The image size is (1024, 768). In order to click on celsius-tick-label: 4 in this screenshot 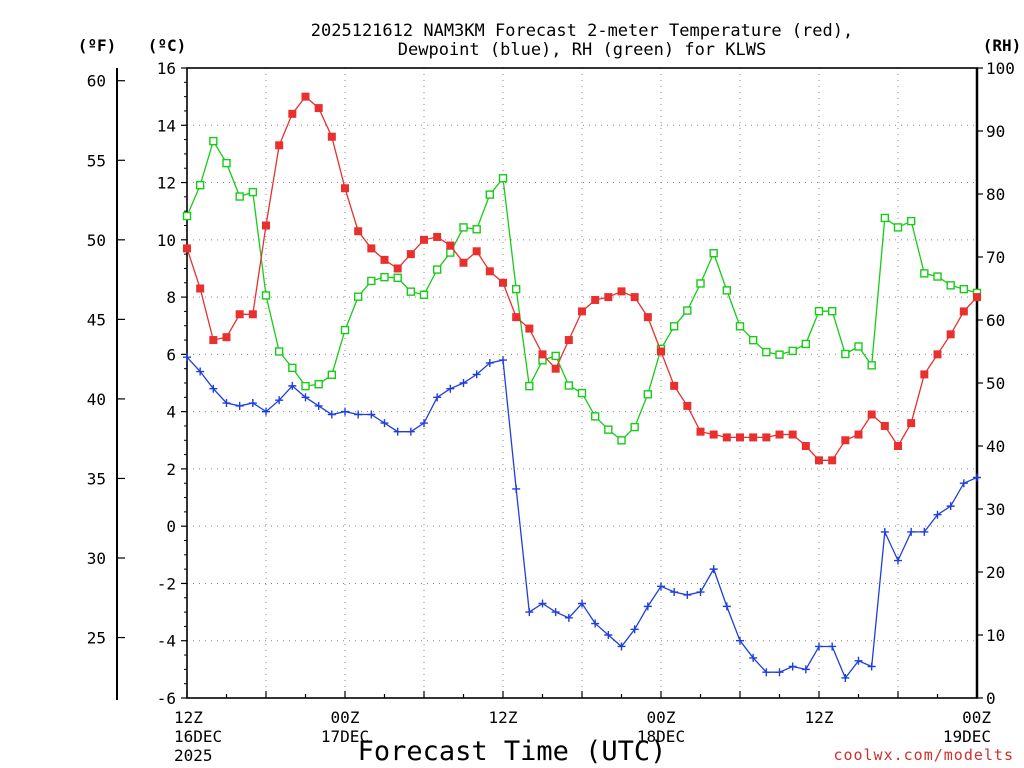, I will do `click(171, 412)`.